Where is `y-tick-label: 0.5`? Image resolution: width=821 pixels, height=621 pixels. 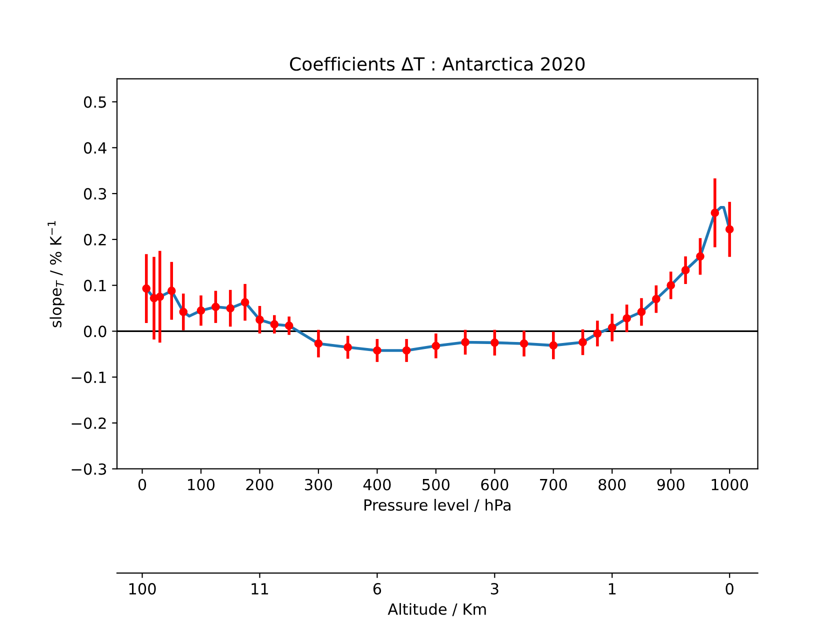 y-tick-label: 0.5 is located at coordinates (95, 102).